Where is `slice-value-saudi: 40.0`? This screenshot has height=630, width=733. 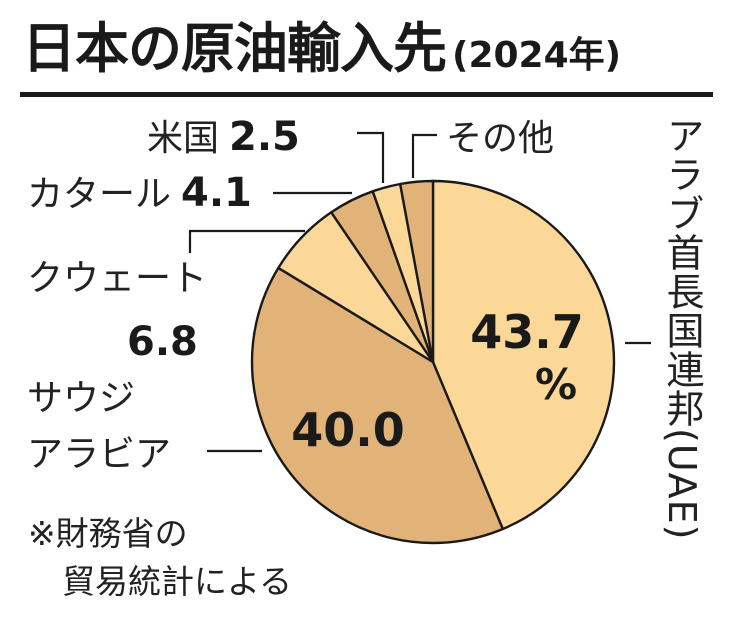
slice-value-saudi: 40.0 is located at coordinates (348, 430).